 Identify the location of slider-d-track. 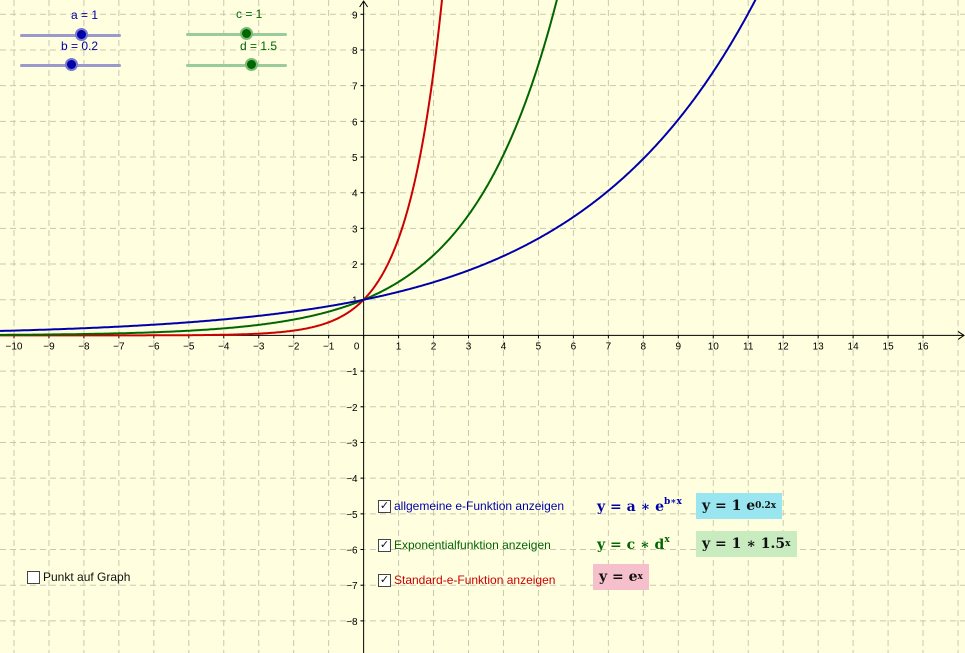
(236, 65).